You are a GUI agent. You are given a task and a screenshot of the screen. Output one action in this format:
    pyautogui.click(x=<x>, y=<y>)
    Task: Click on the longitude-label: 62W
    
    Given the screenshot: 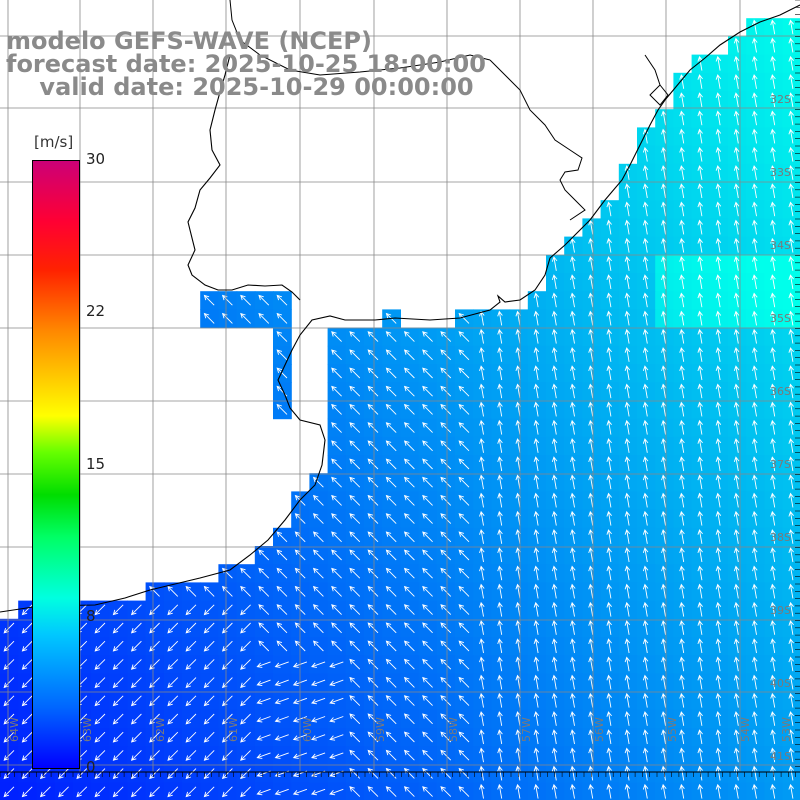 What is the action you would take?
    pyautogui.click(x=160, y=729)
    